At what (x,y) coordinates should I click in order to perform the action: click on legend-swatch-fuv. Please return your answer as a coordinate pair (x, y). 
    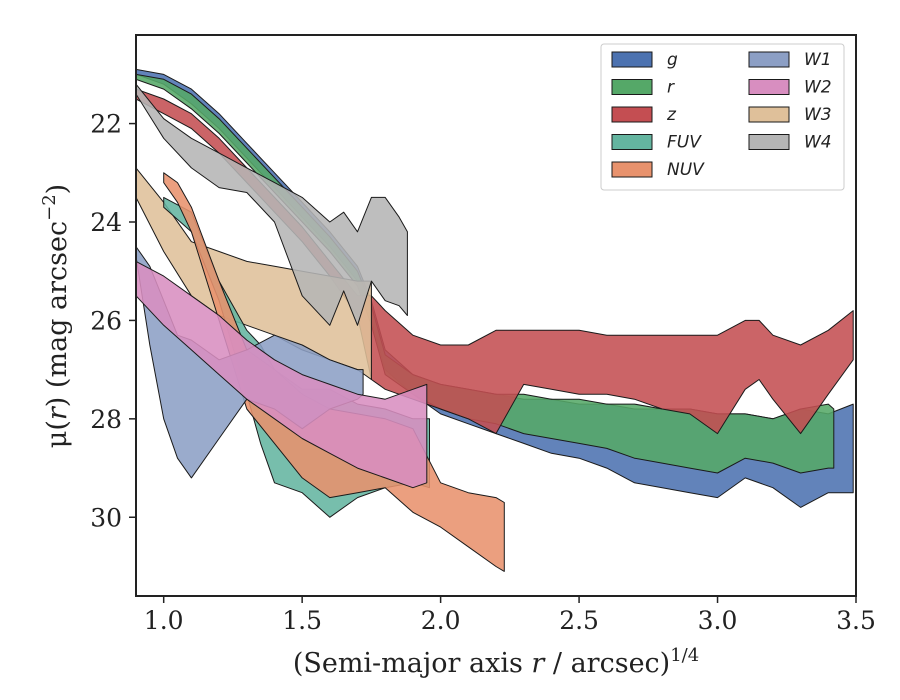
    Looking at the image, I should click on (632, 142).